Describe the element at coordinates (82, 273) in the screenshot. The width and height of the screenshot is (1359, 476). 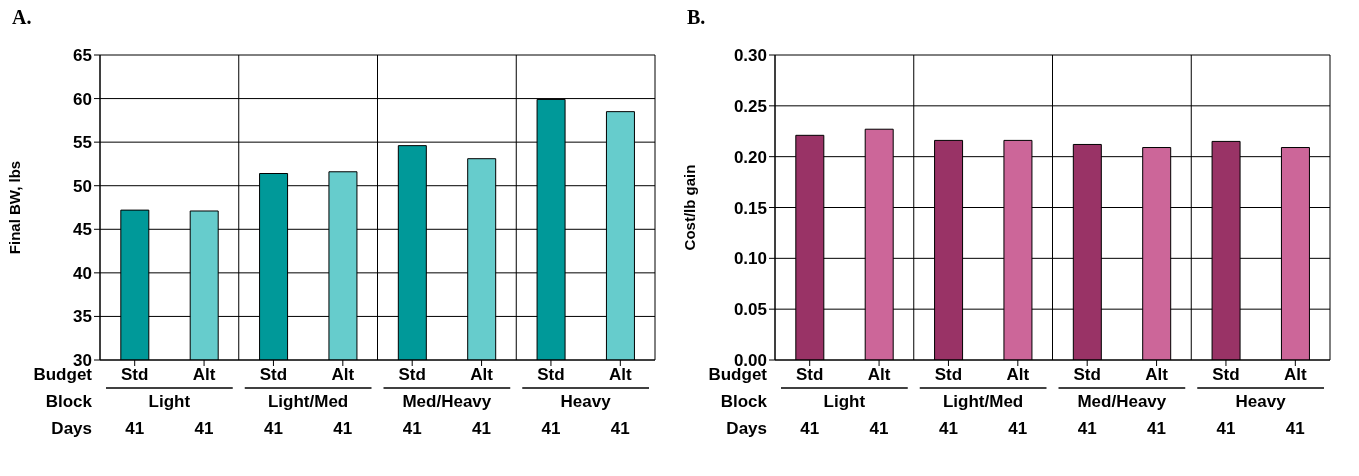
I see `y-tick-label: 40` at that location.